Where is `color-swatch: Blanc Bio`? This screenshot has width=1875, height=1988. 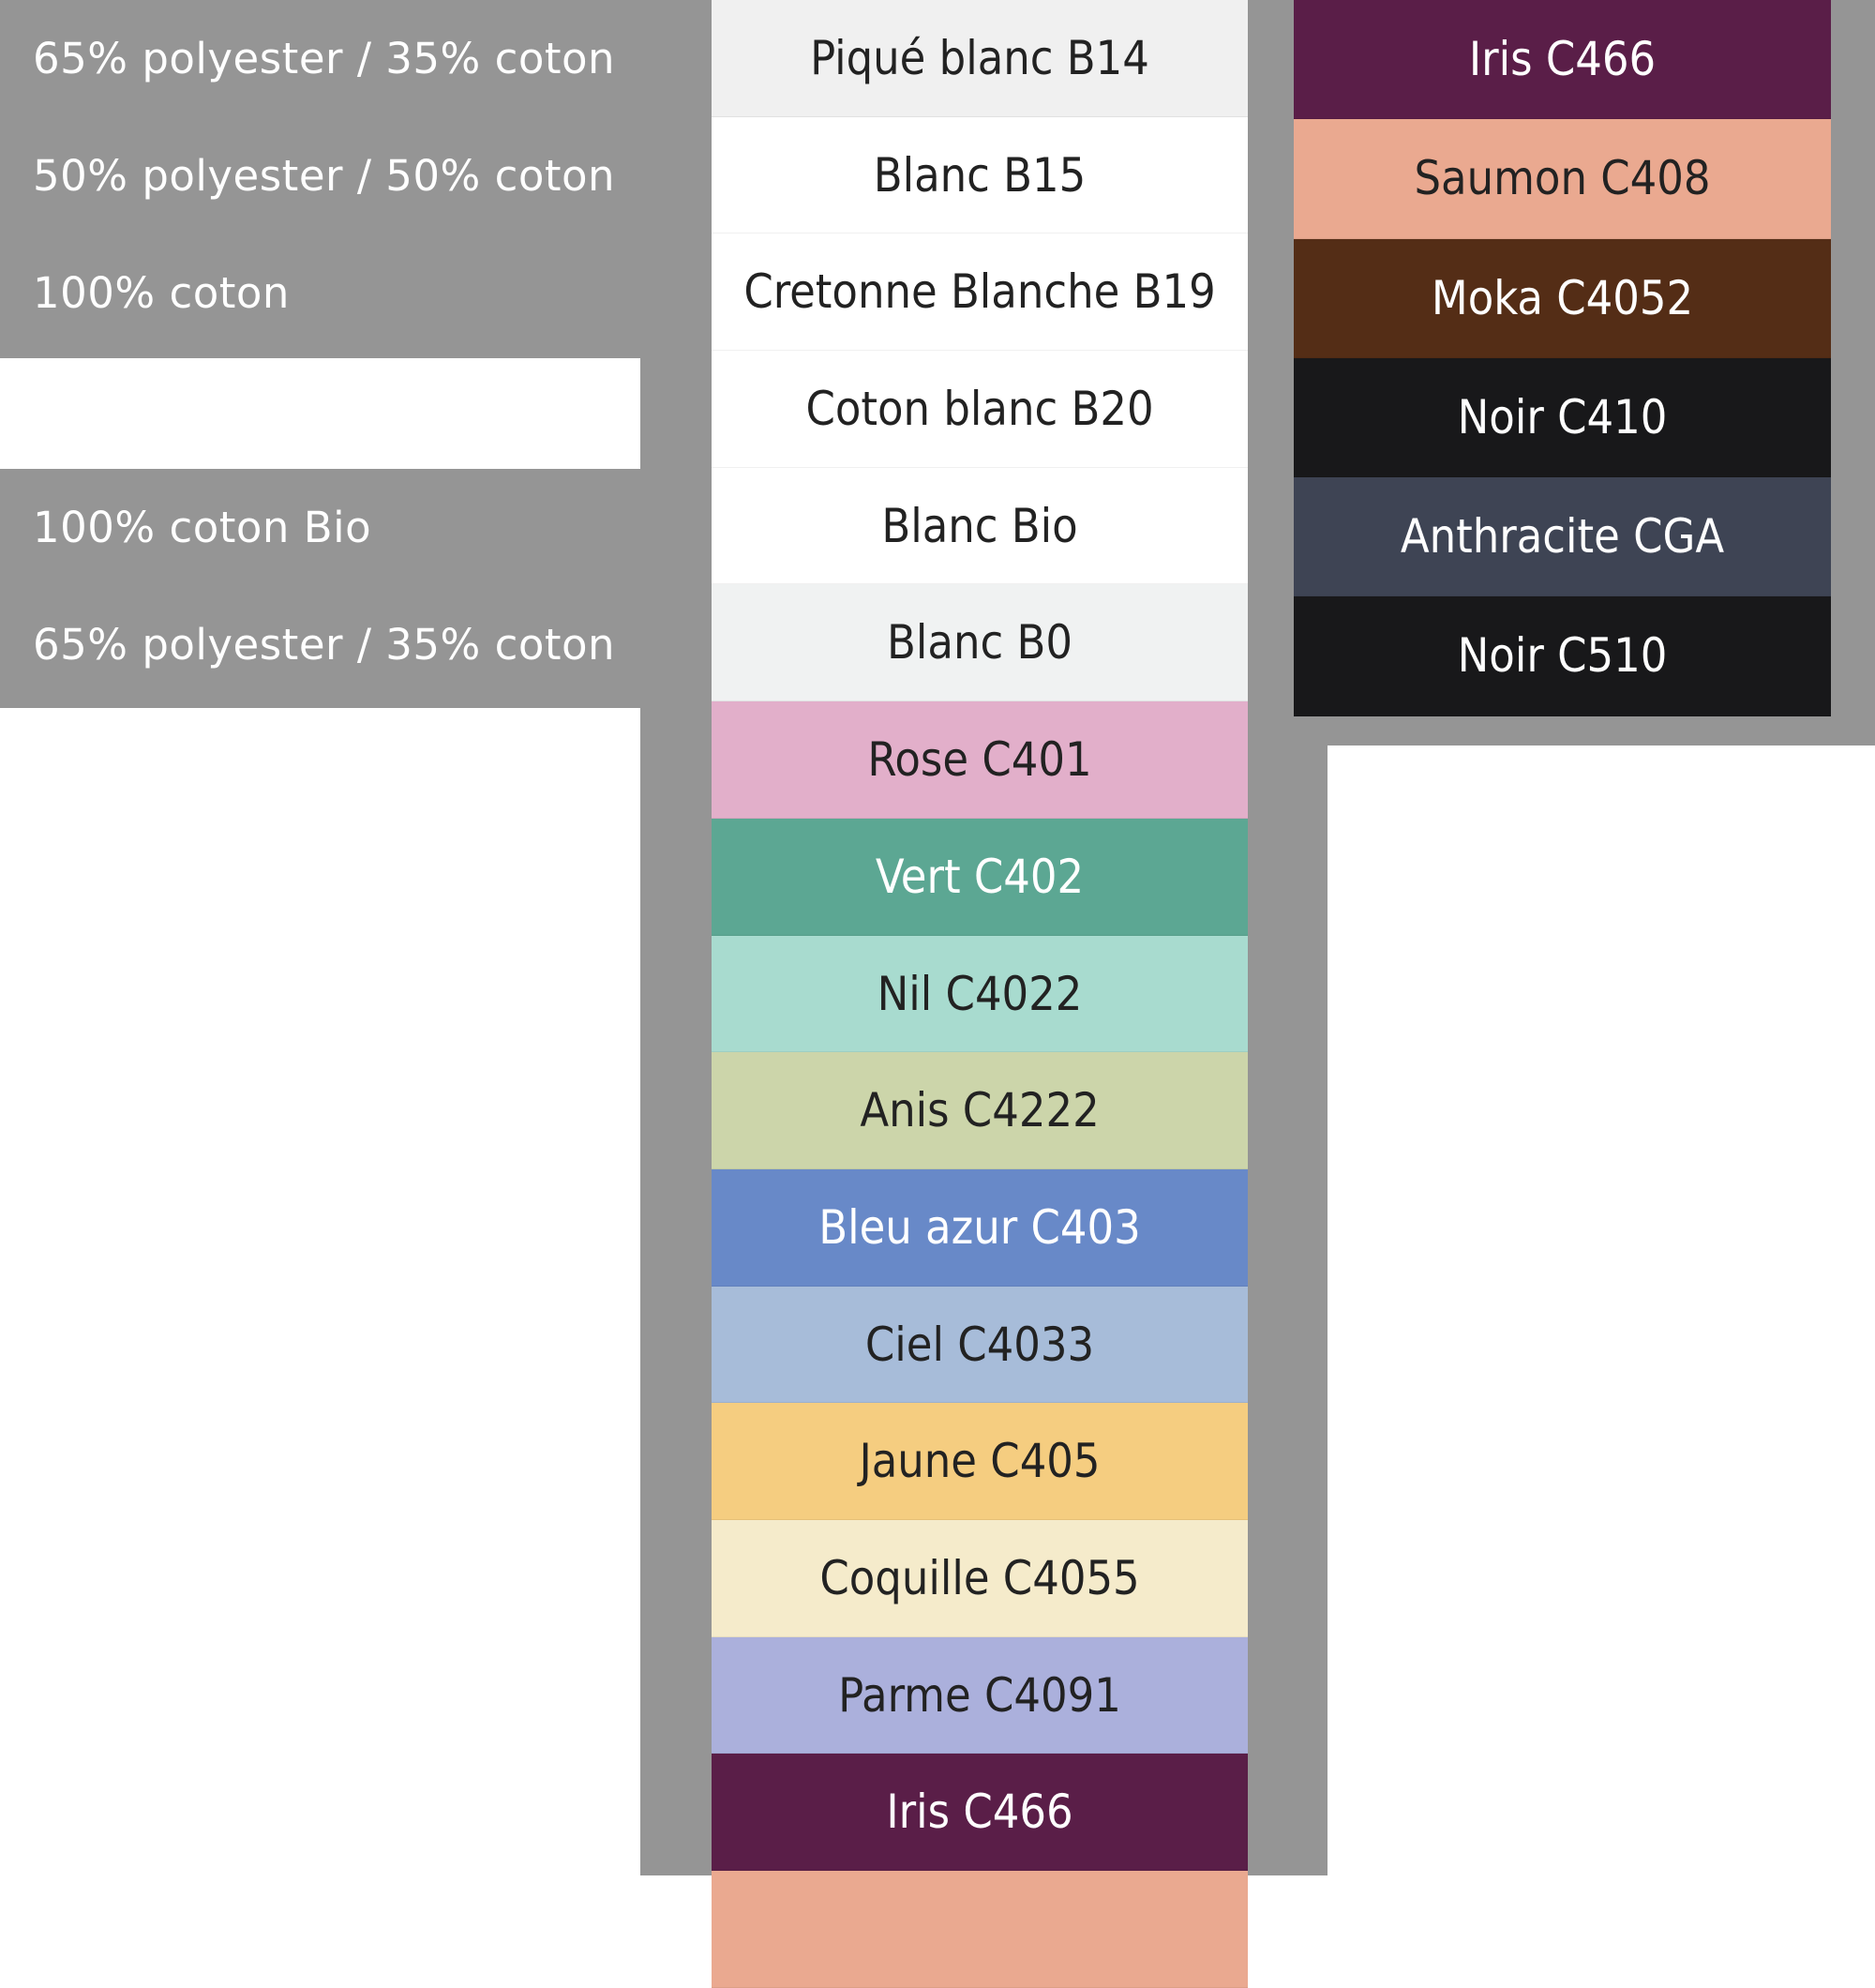
color-swatch: Blanc Bio is located at coordinates (980, 526).